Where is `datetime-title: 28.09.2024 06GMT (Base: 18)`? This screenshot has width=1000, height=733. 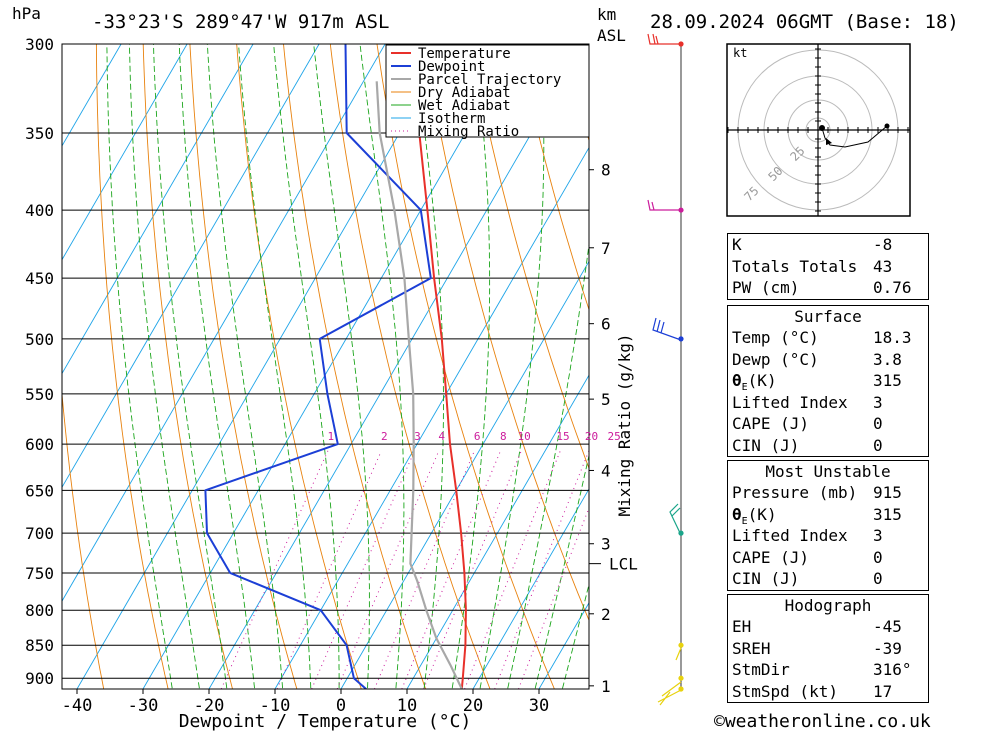 datetime-title: 28.09.2024 06GMT (Base: 18) is located at coordinates (804, 22).